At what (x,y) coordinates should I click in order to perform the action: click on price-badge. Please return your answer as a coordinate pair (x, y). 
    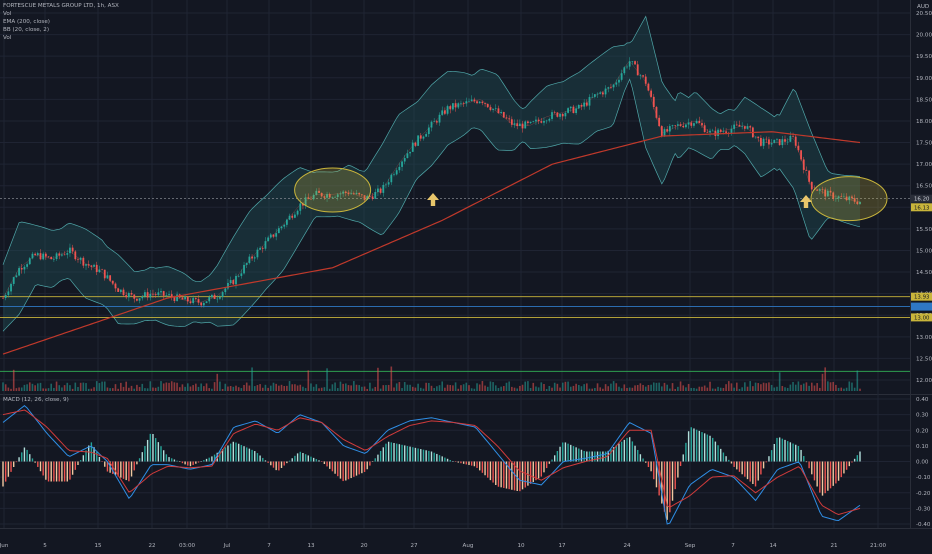
    Looking at the image, I should click on (921, 296).